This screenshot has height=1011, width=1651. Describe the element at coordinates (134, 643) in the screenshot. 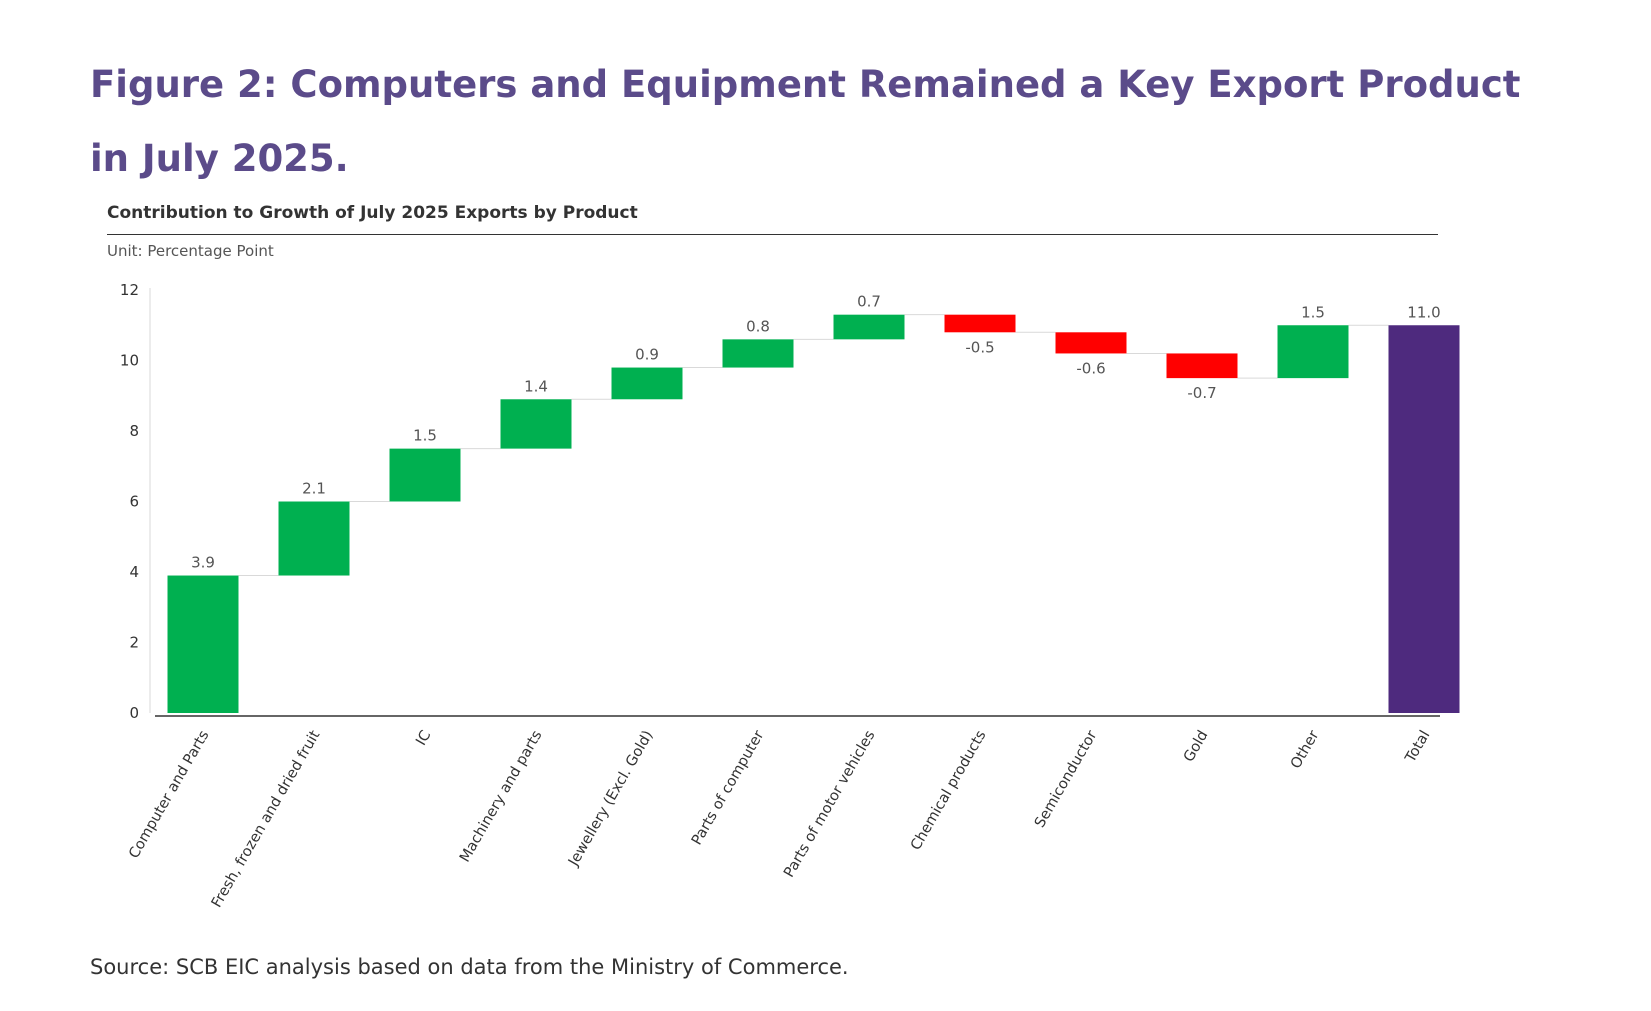

I see `y-tick-label: 2` at that location.